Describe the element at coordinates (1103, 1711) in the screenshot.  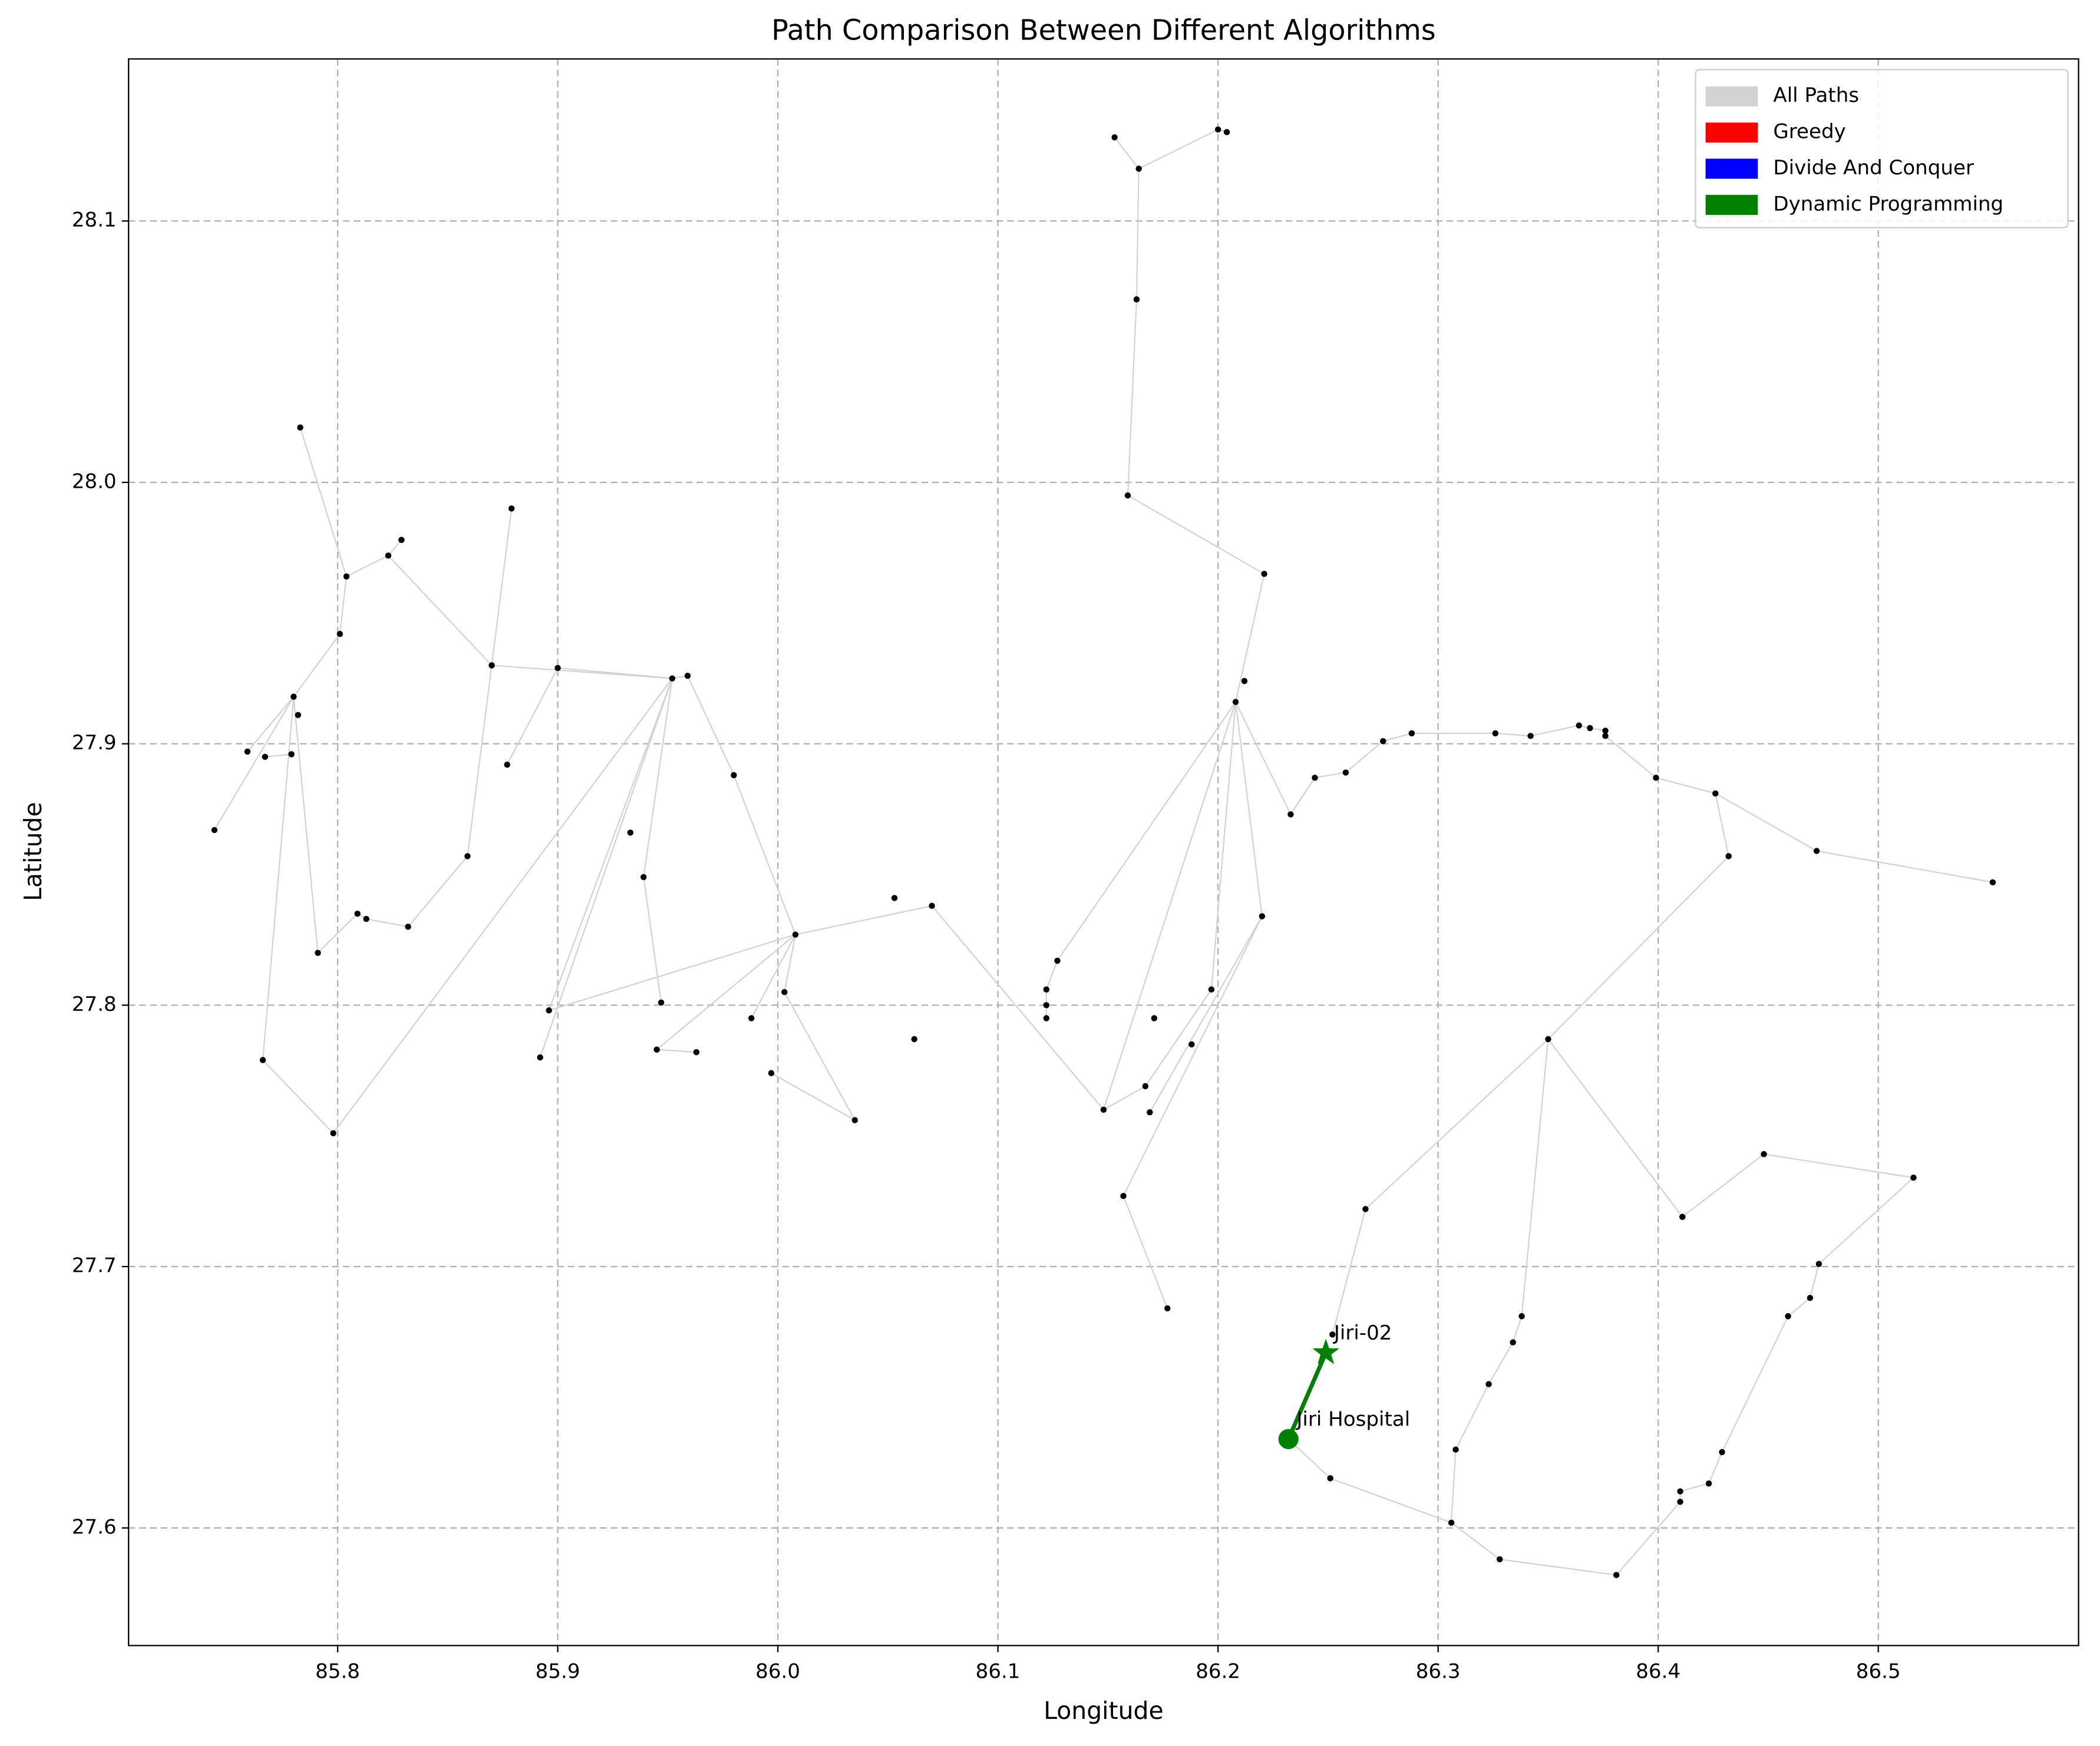
I see `x-axis-label: Longitude` at that location.